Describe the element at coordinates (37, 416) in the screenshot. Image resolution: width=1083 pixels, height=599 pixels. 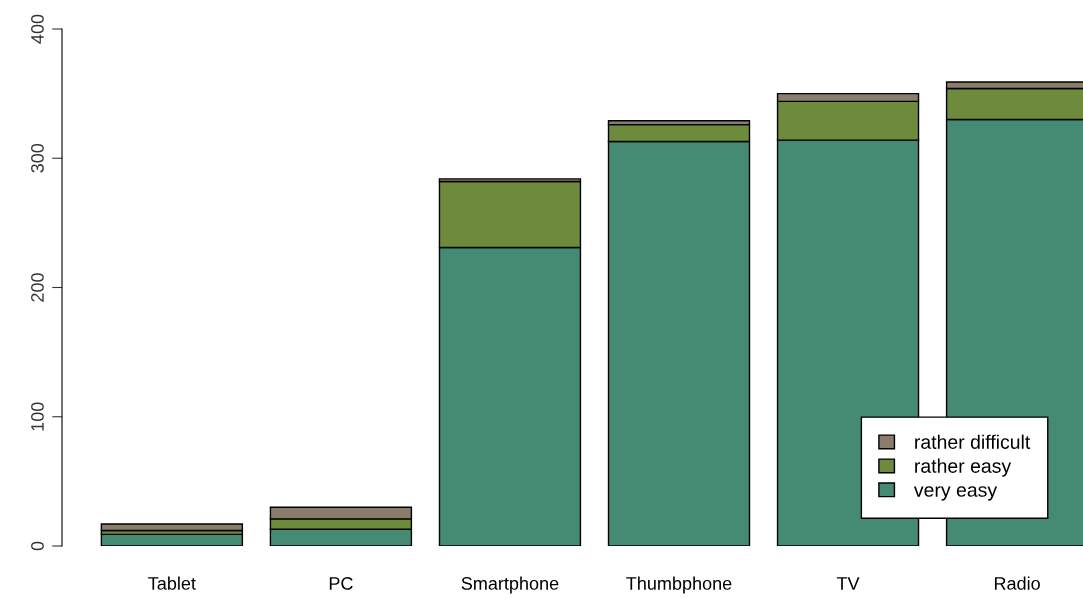
I see `y-tick-label: 100` at that location.